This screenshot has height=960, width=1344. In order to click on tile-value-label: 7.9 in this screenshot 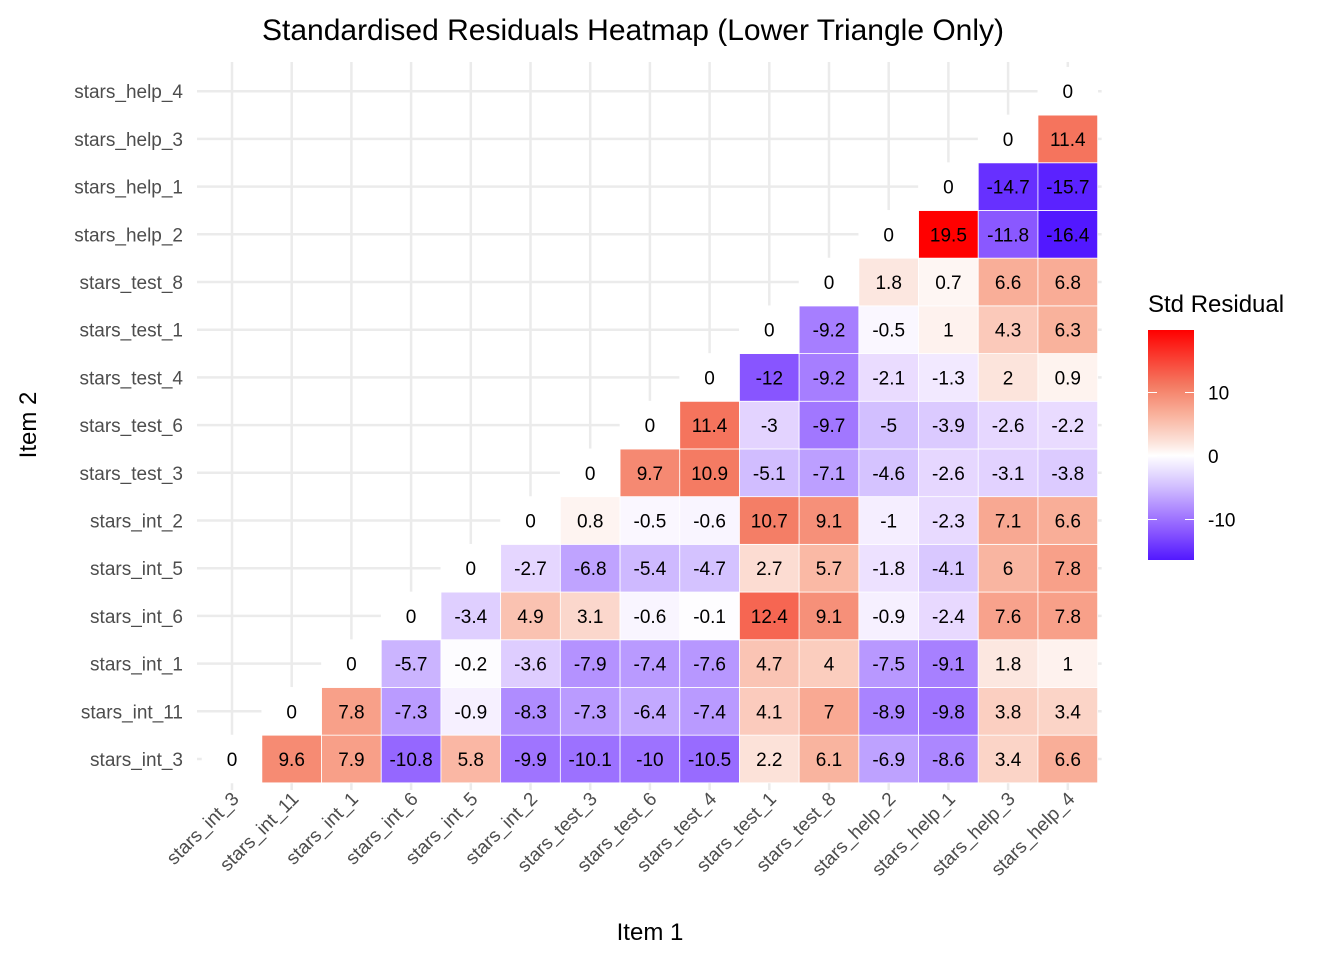, I will do `click(351, 760)`.